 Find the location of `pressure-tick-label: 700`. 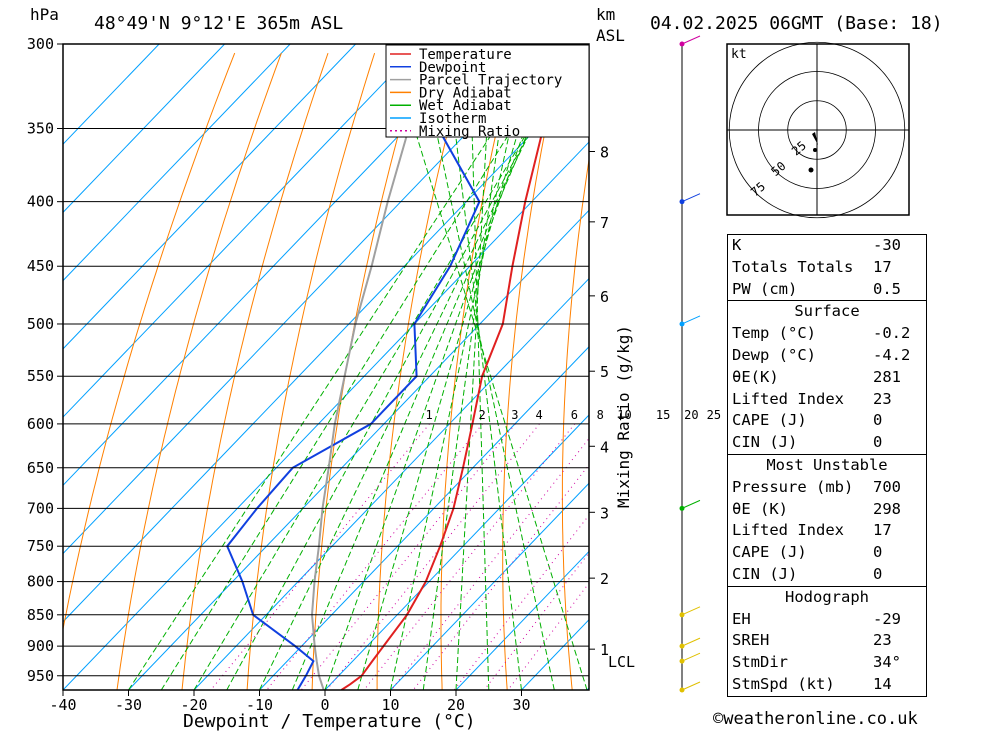

pressure-tick-label: 700 is located at coordinates (40, 508).